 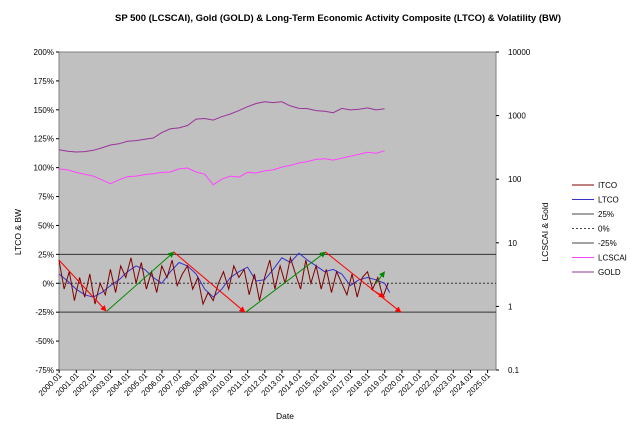 I want to click on right-tick-label: 10000, so click(x=519, y=52).